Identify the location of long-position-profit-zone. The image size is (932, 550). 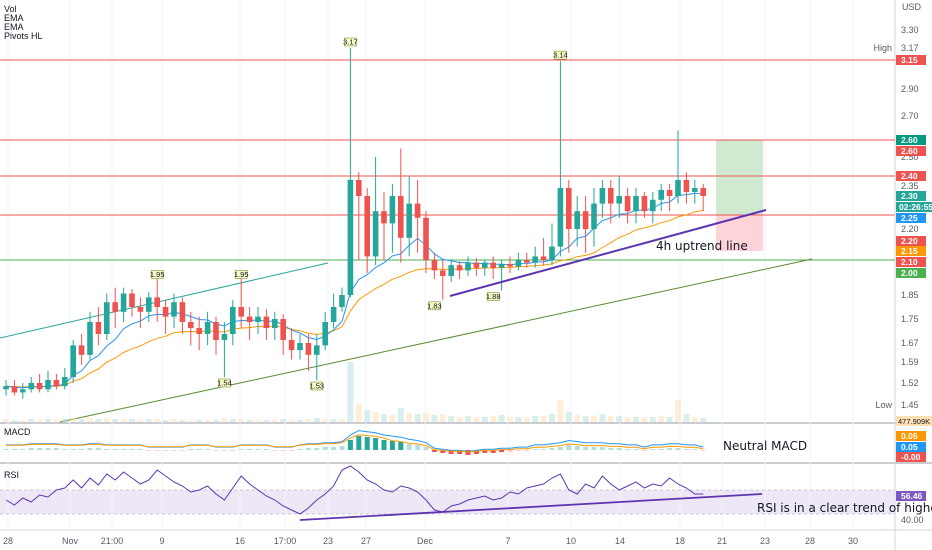
(739, 177).